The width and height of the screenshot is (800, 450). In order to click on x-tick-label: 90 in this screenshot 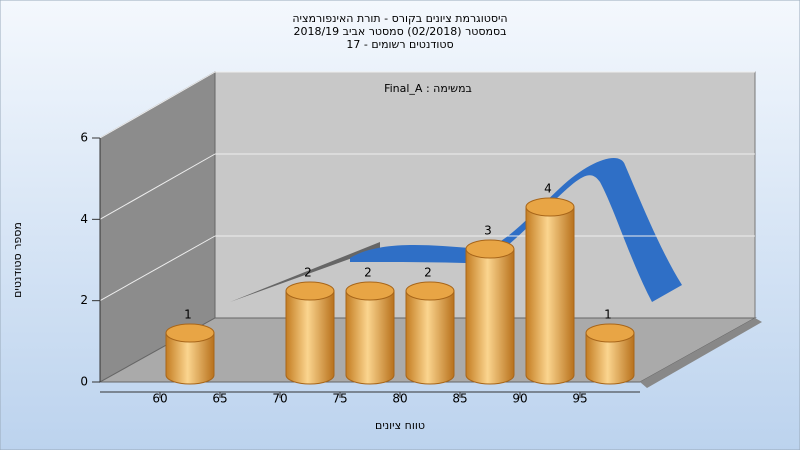, I will do `click(519, 399)`.